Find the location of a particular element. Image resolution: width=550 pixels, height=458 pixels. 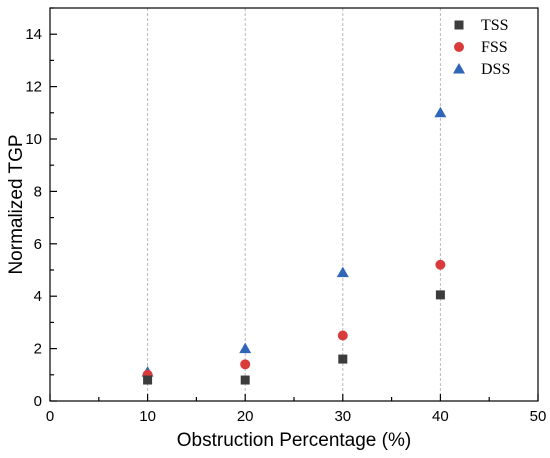

y-tick-label: 2 is located at coordinates (38, 349).